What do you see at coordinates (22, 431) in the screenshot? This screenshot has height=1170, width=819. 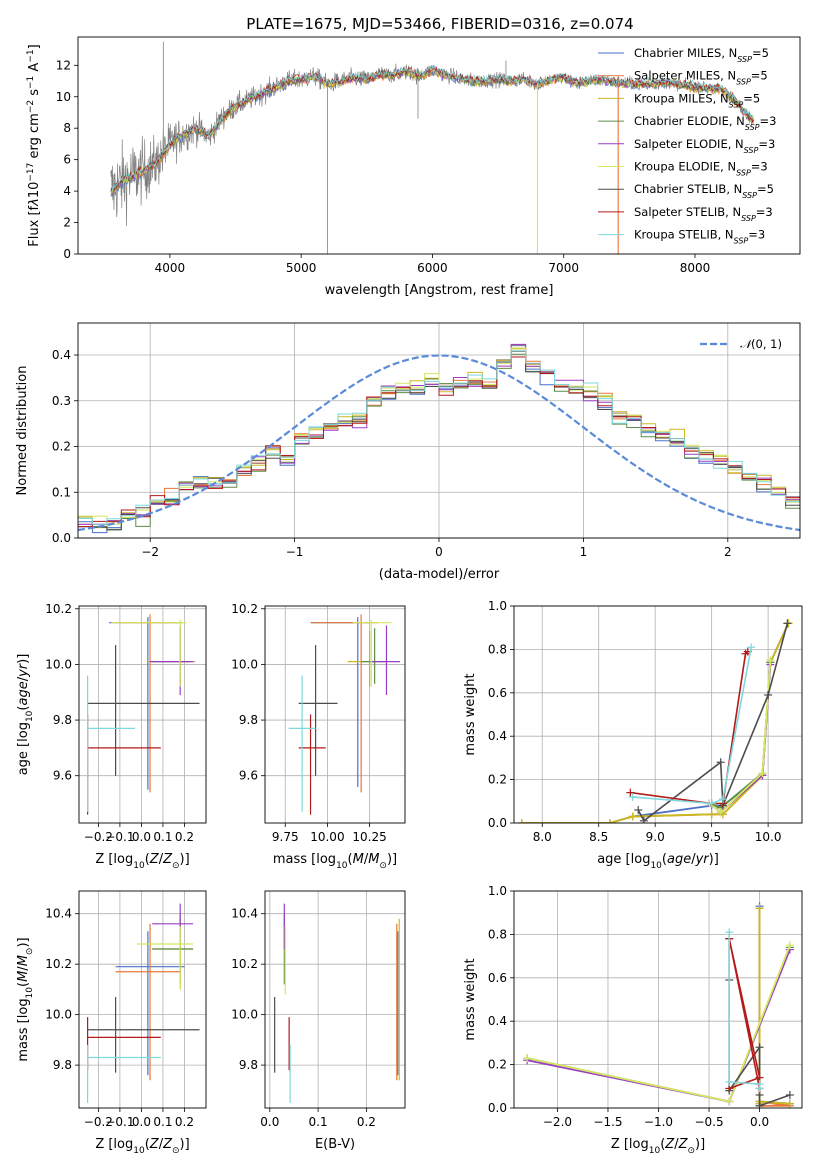 I see `y-axis-label: Normed distribution` at bounding box center [22, 431].